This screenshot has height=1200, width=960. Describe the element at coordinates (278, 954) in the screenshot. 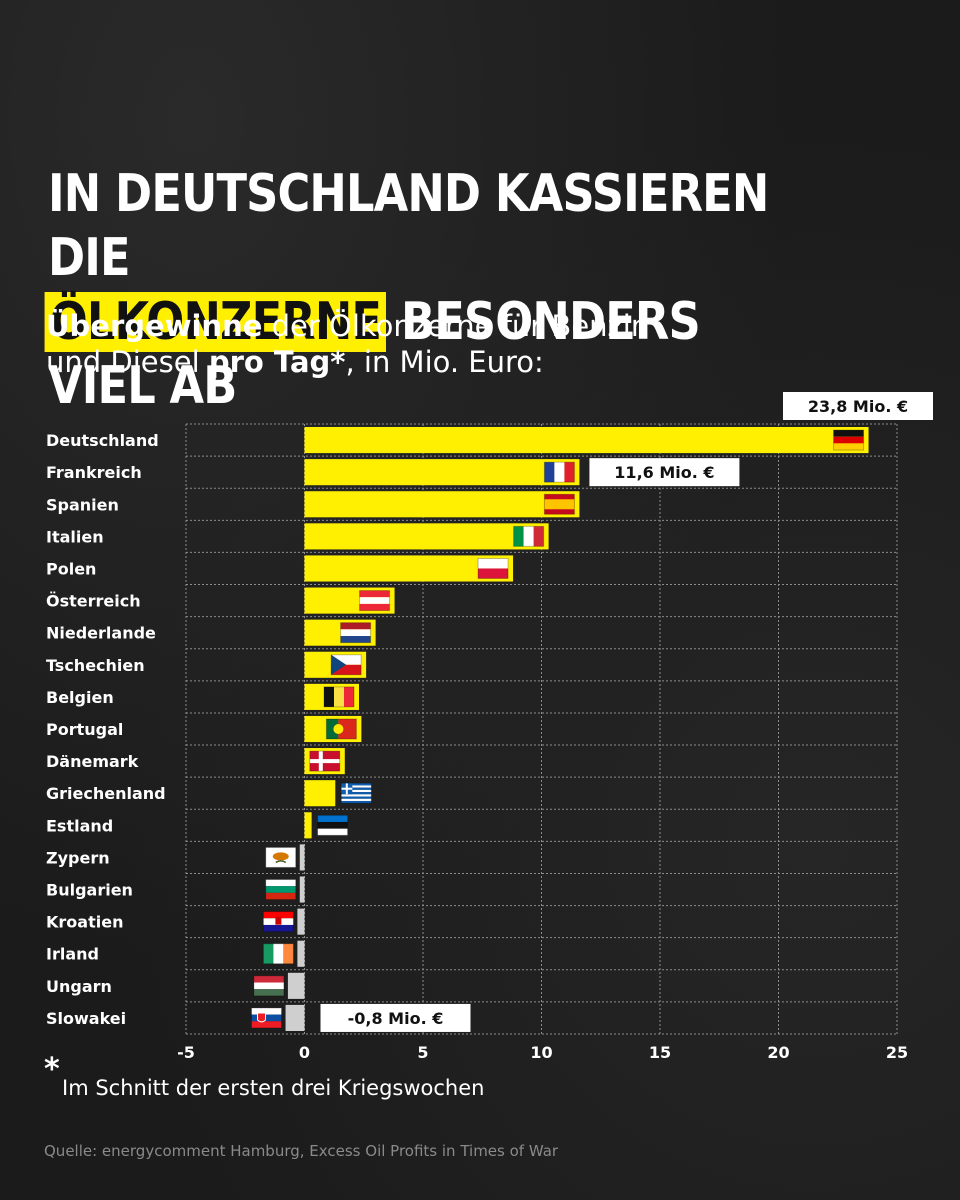

I see `flag-ireland-icon` at that location.